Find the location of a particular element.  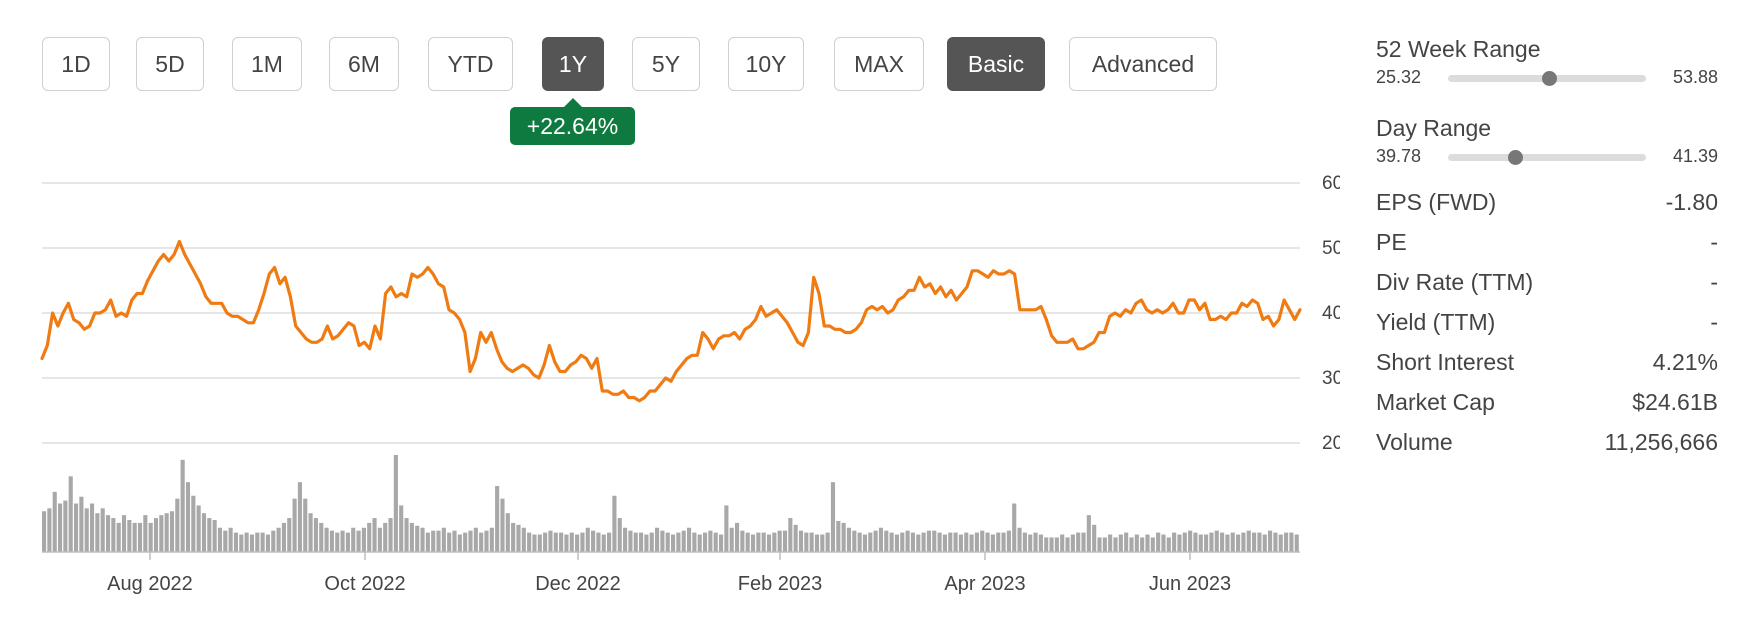

range-button-1d: 1D is located at coordinates (76, 64).